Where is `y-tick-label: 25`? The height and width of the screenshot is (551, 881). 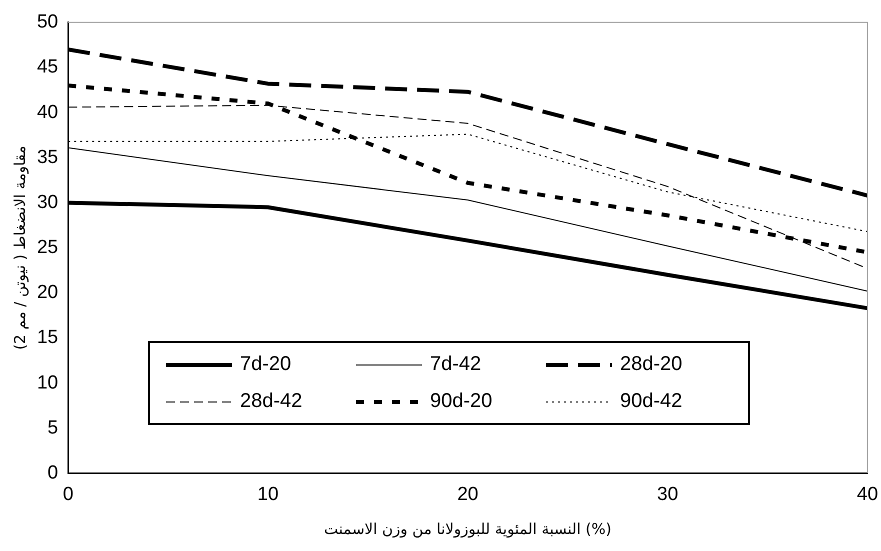 y-tick-label: 25 is located at coordinates (47, 247).